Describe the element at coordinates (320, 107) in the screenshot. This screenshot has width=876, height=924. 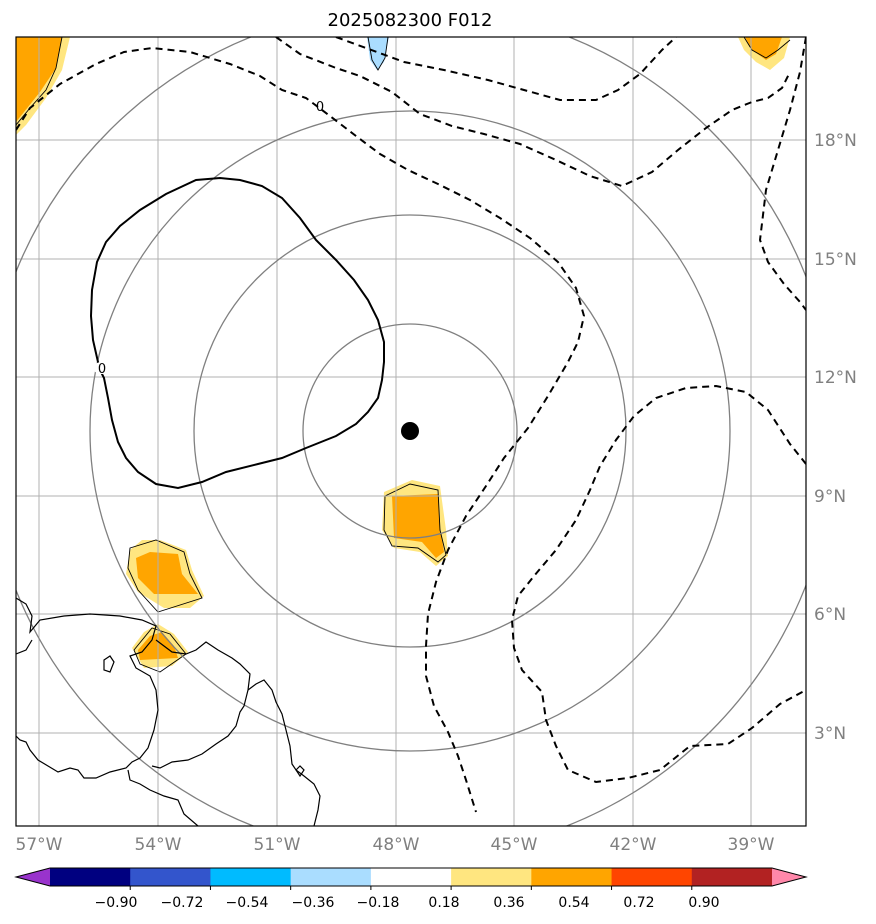
I see `contour-label-2: 0` at that location.